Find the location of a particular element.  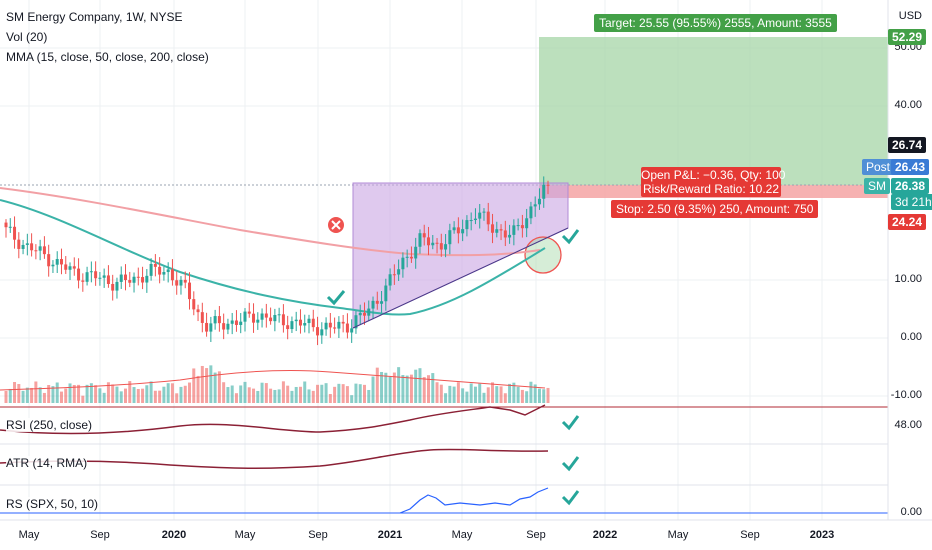

y-tick: 0.00 is located at coordinates (911, 337).